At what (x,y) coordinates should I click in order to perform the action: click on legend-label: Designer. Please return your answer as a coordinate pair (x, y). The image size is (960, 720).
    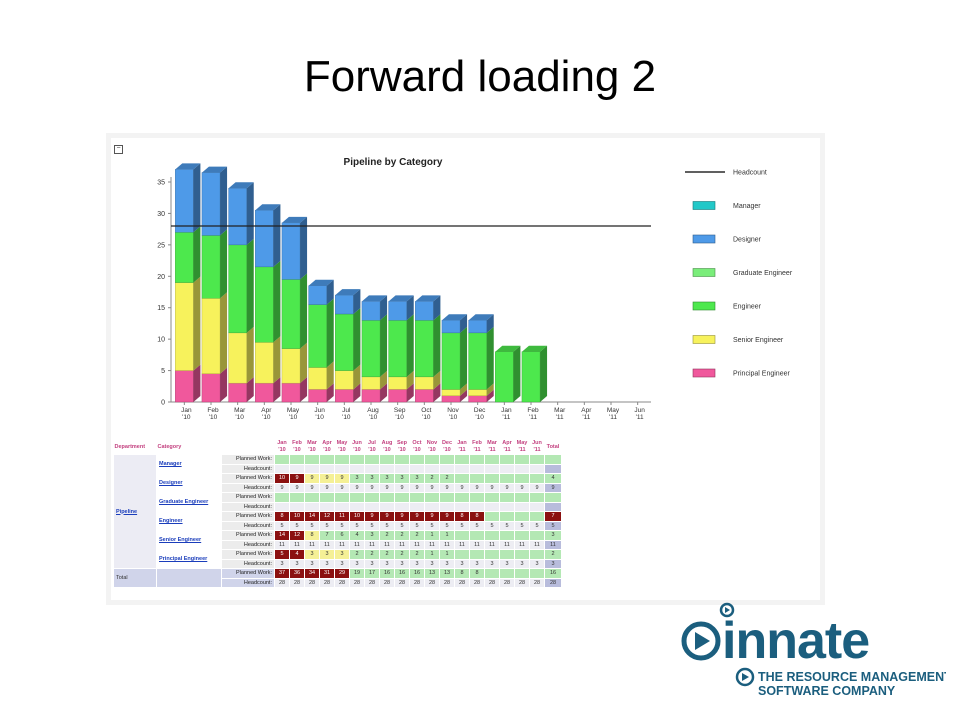
    Looking at the image, I should click on (747, 240).